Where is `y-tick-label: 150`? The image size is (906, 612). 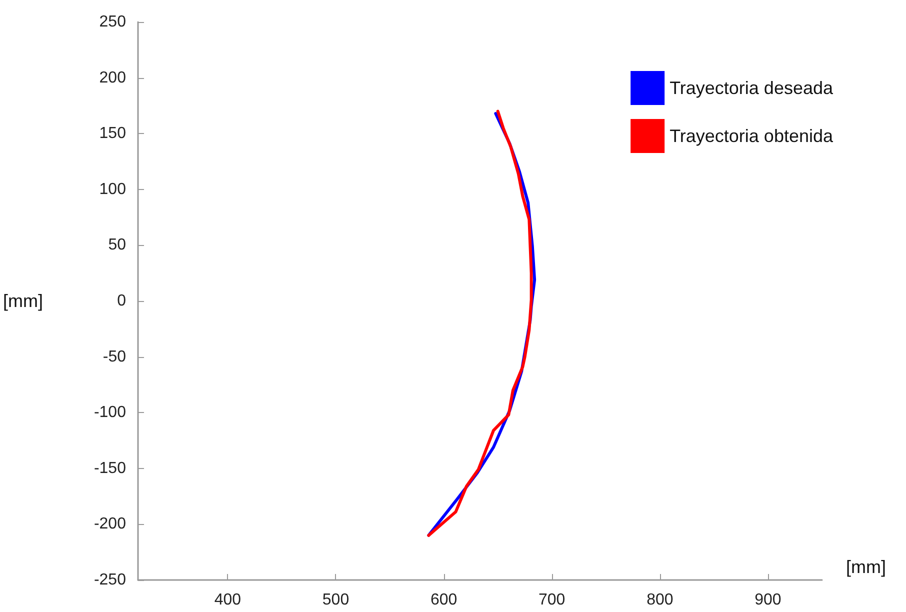 y-tick-label: 150 is located at coordinates (112, 133).